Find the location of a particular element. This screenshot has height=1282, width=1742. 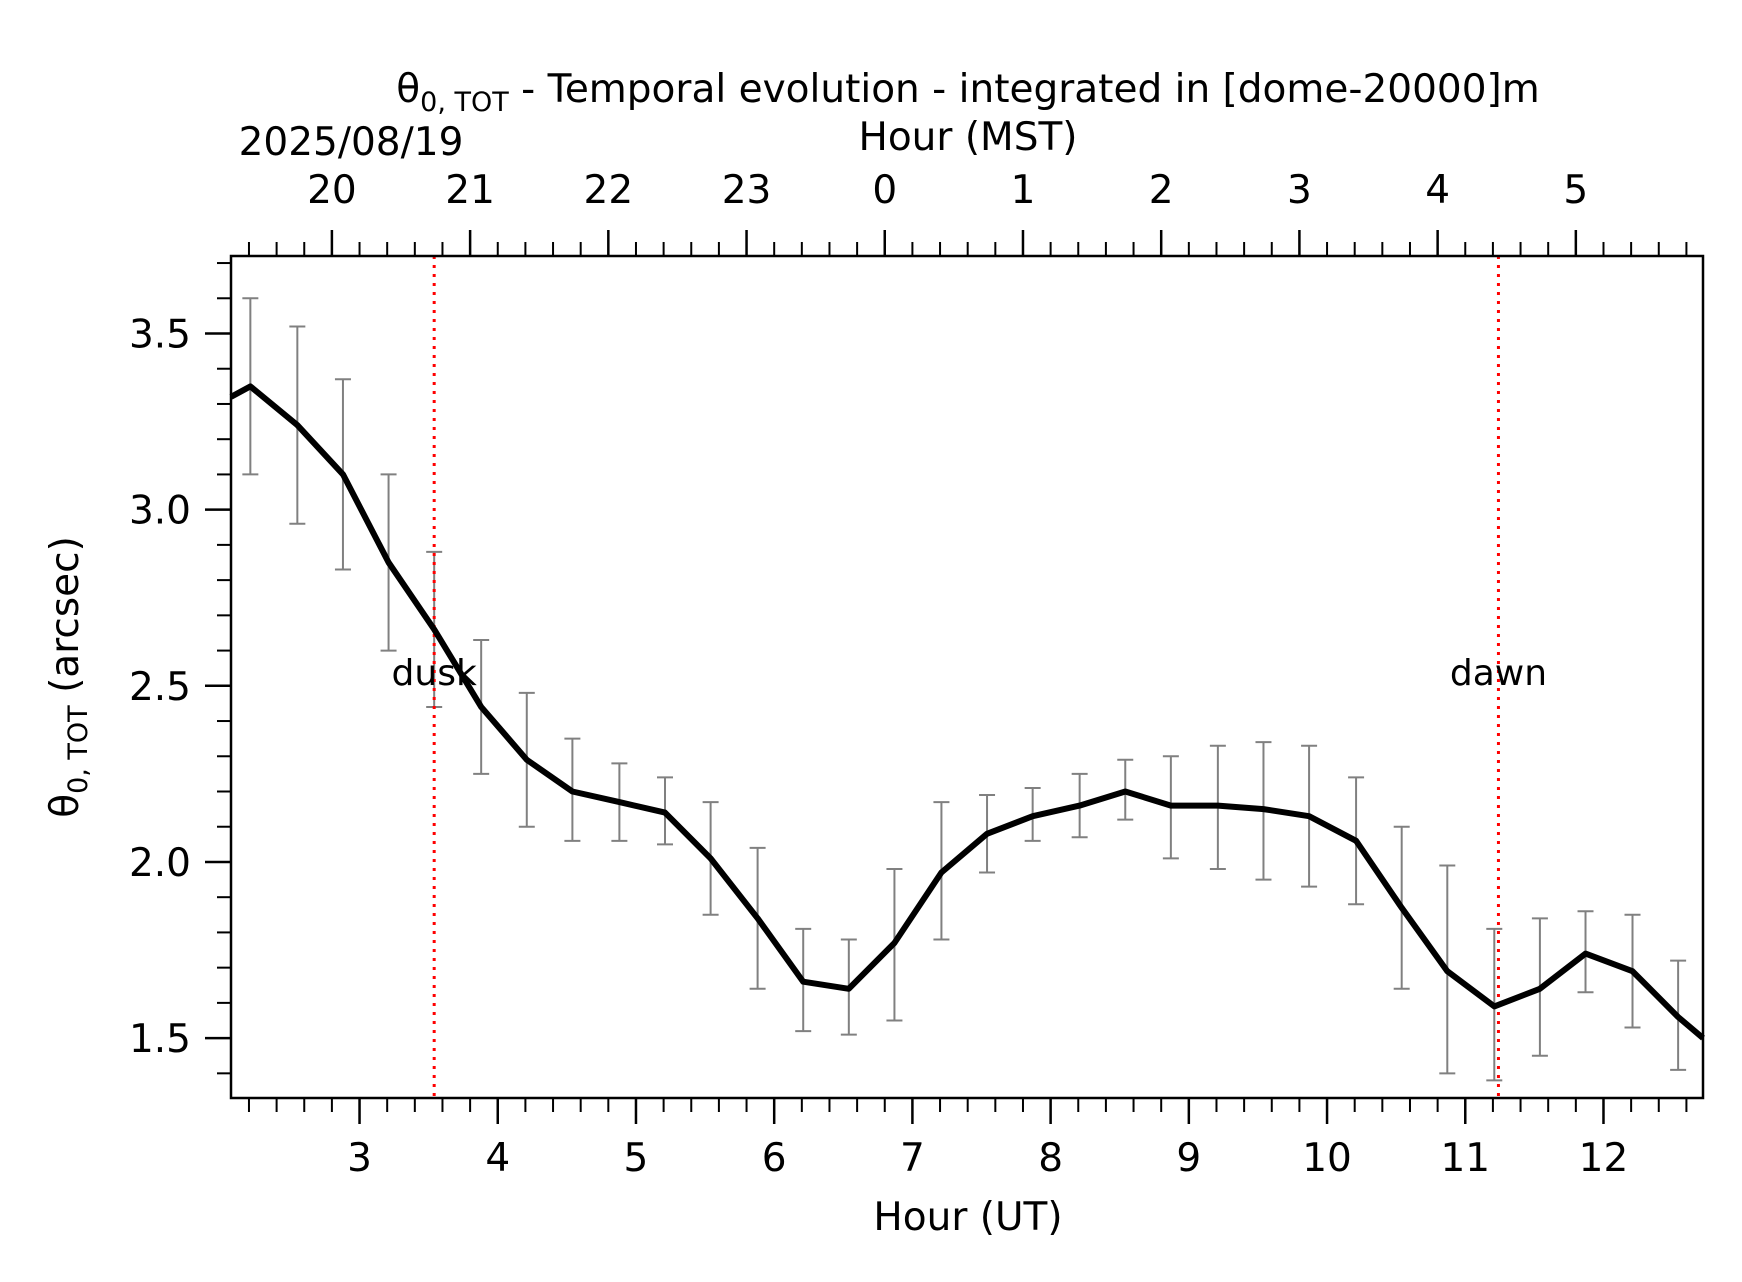

ylabel-symbol: θ is located at coordinates (65, 806).